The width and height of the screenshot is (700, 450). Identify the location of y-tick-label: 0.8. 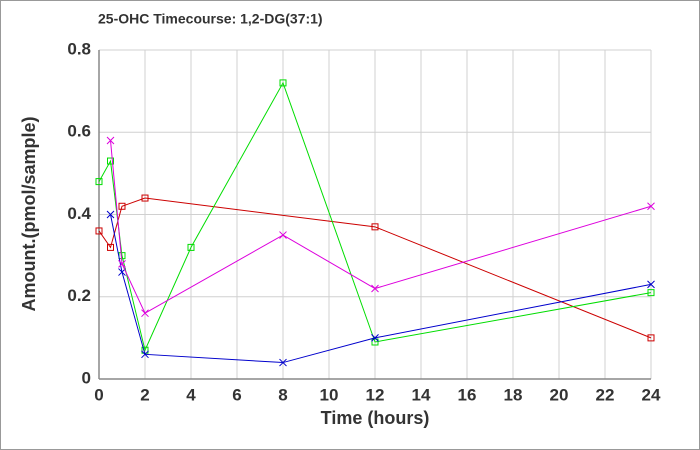
(79, 48).